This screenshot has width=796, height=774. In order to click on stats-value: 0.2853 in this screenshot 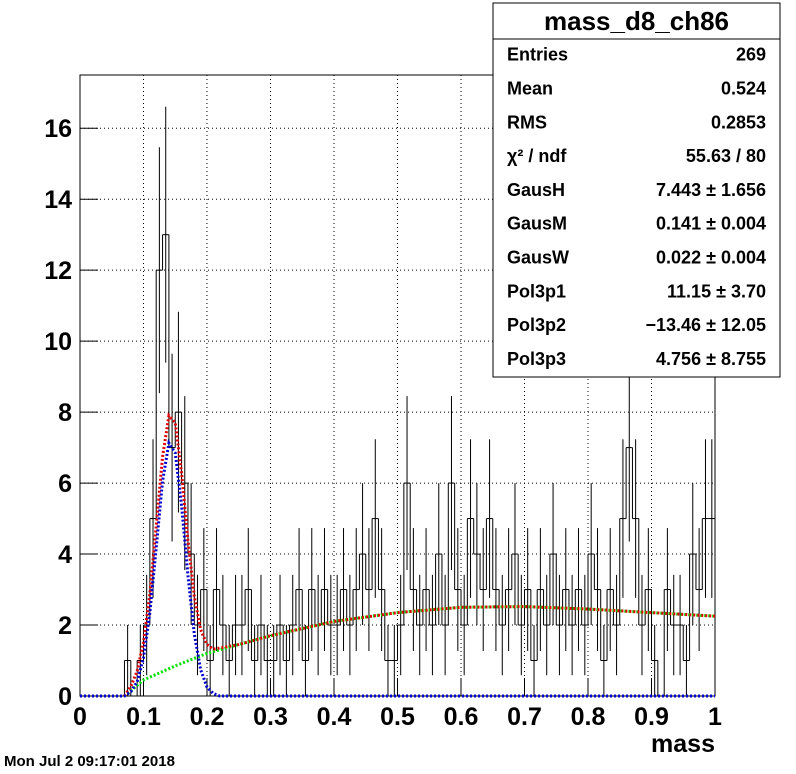, I will do `click(738, 122)`.